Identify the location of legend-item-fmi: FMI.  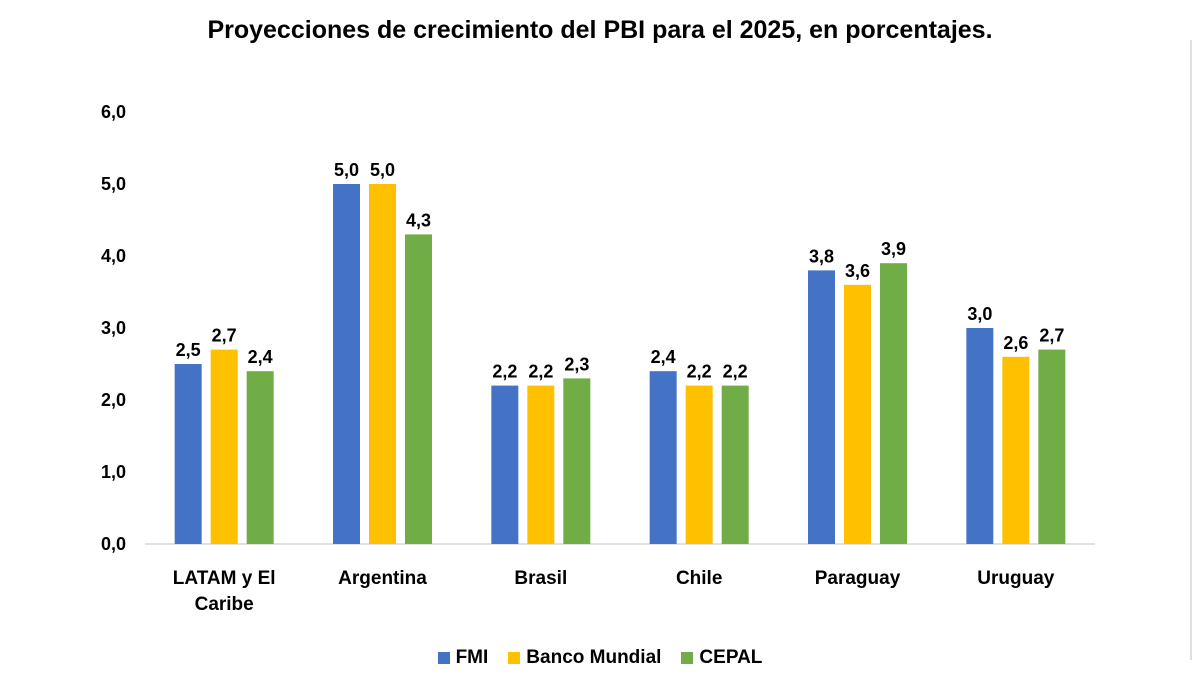
(463, 658).